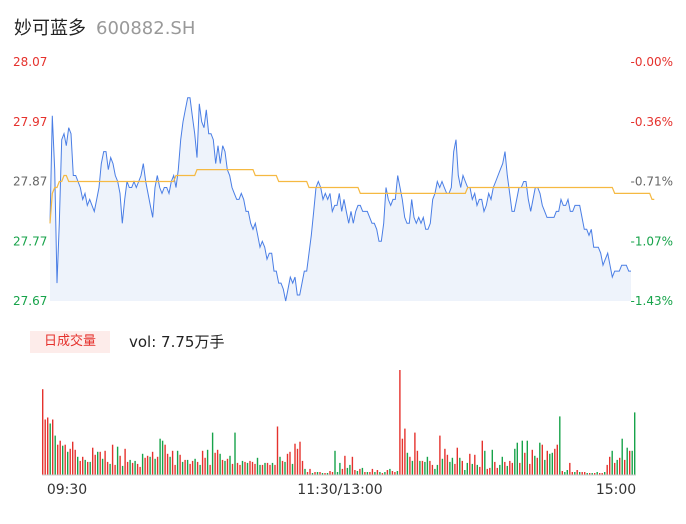 This screenshot has width=686, height=524. What do you see at coordinates (70, 342) in the screenshot?
I see `volume-tab: 日成交量` at bounding box center [70, 342].